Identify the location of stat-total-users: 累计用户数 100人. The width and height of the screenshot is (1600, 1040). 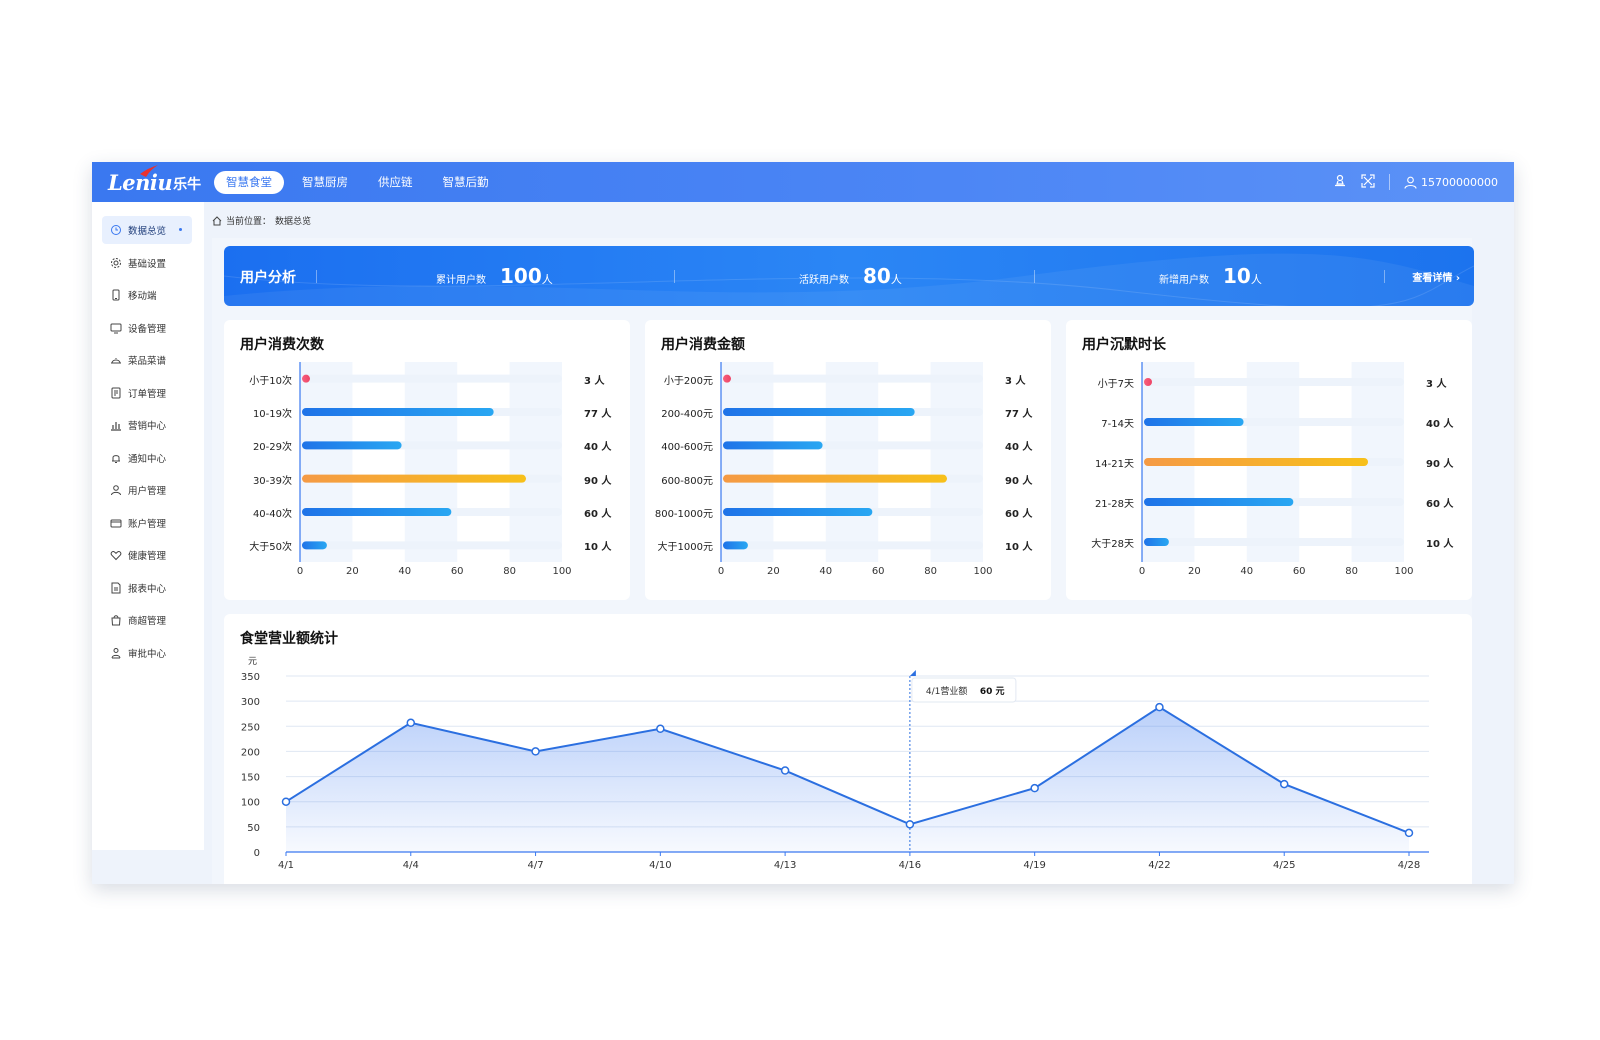
(494, 276).